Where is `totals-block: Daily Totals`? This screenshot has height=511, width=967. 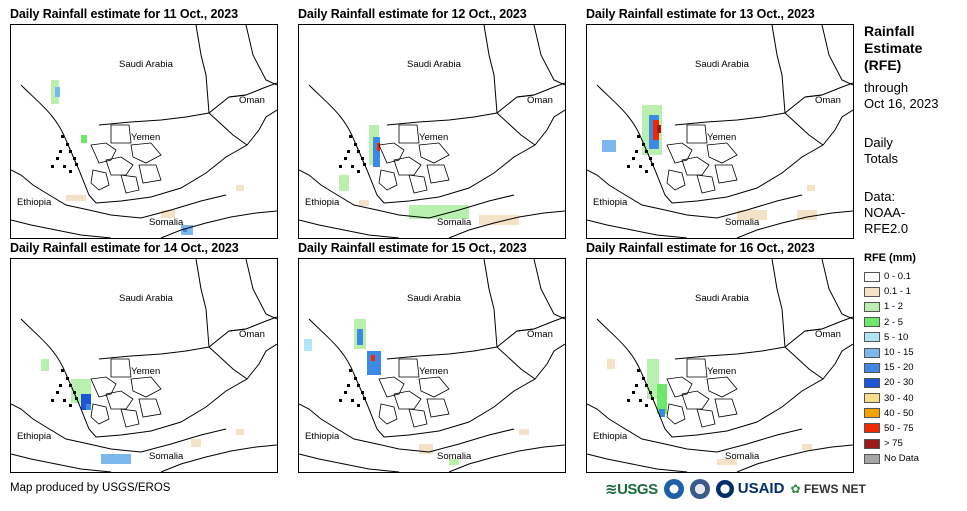 totals-block: Daily Totals is located at coordinates (881, 151).